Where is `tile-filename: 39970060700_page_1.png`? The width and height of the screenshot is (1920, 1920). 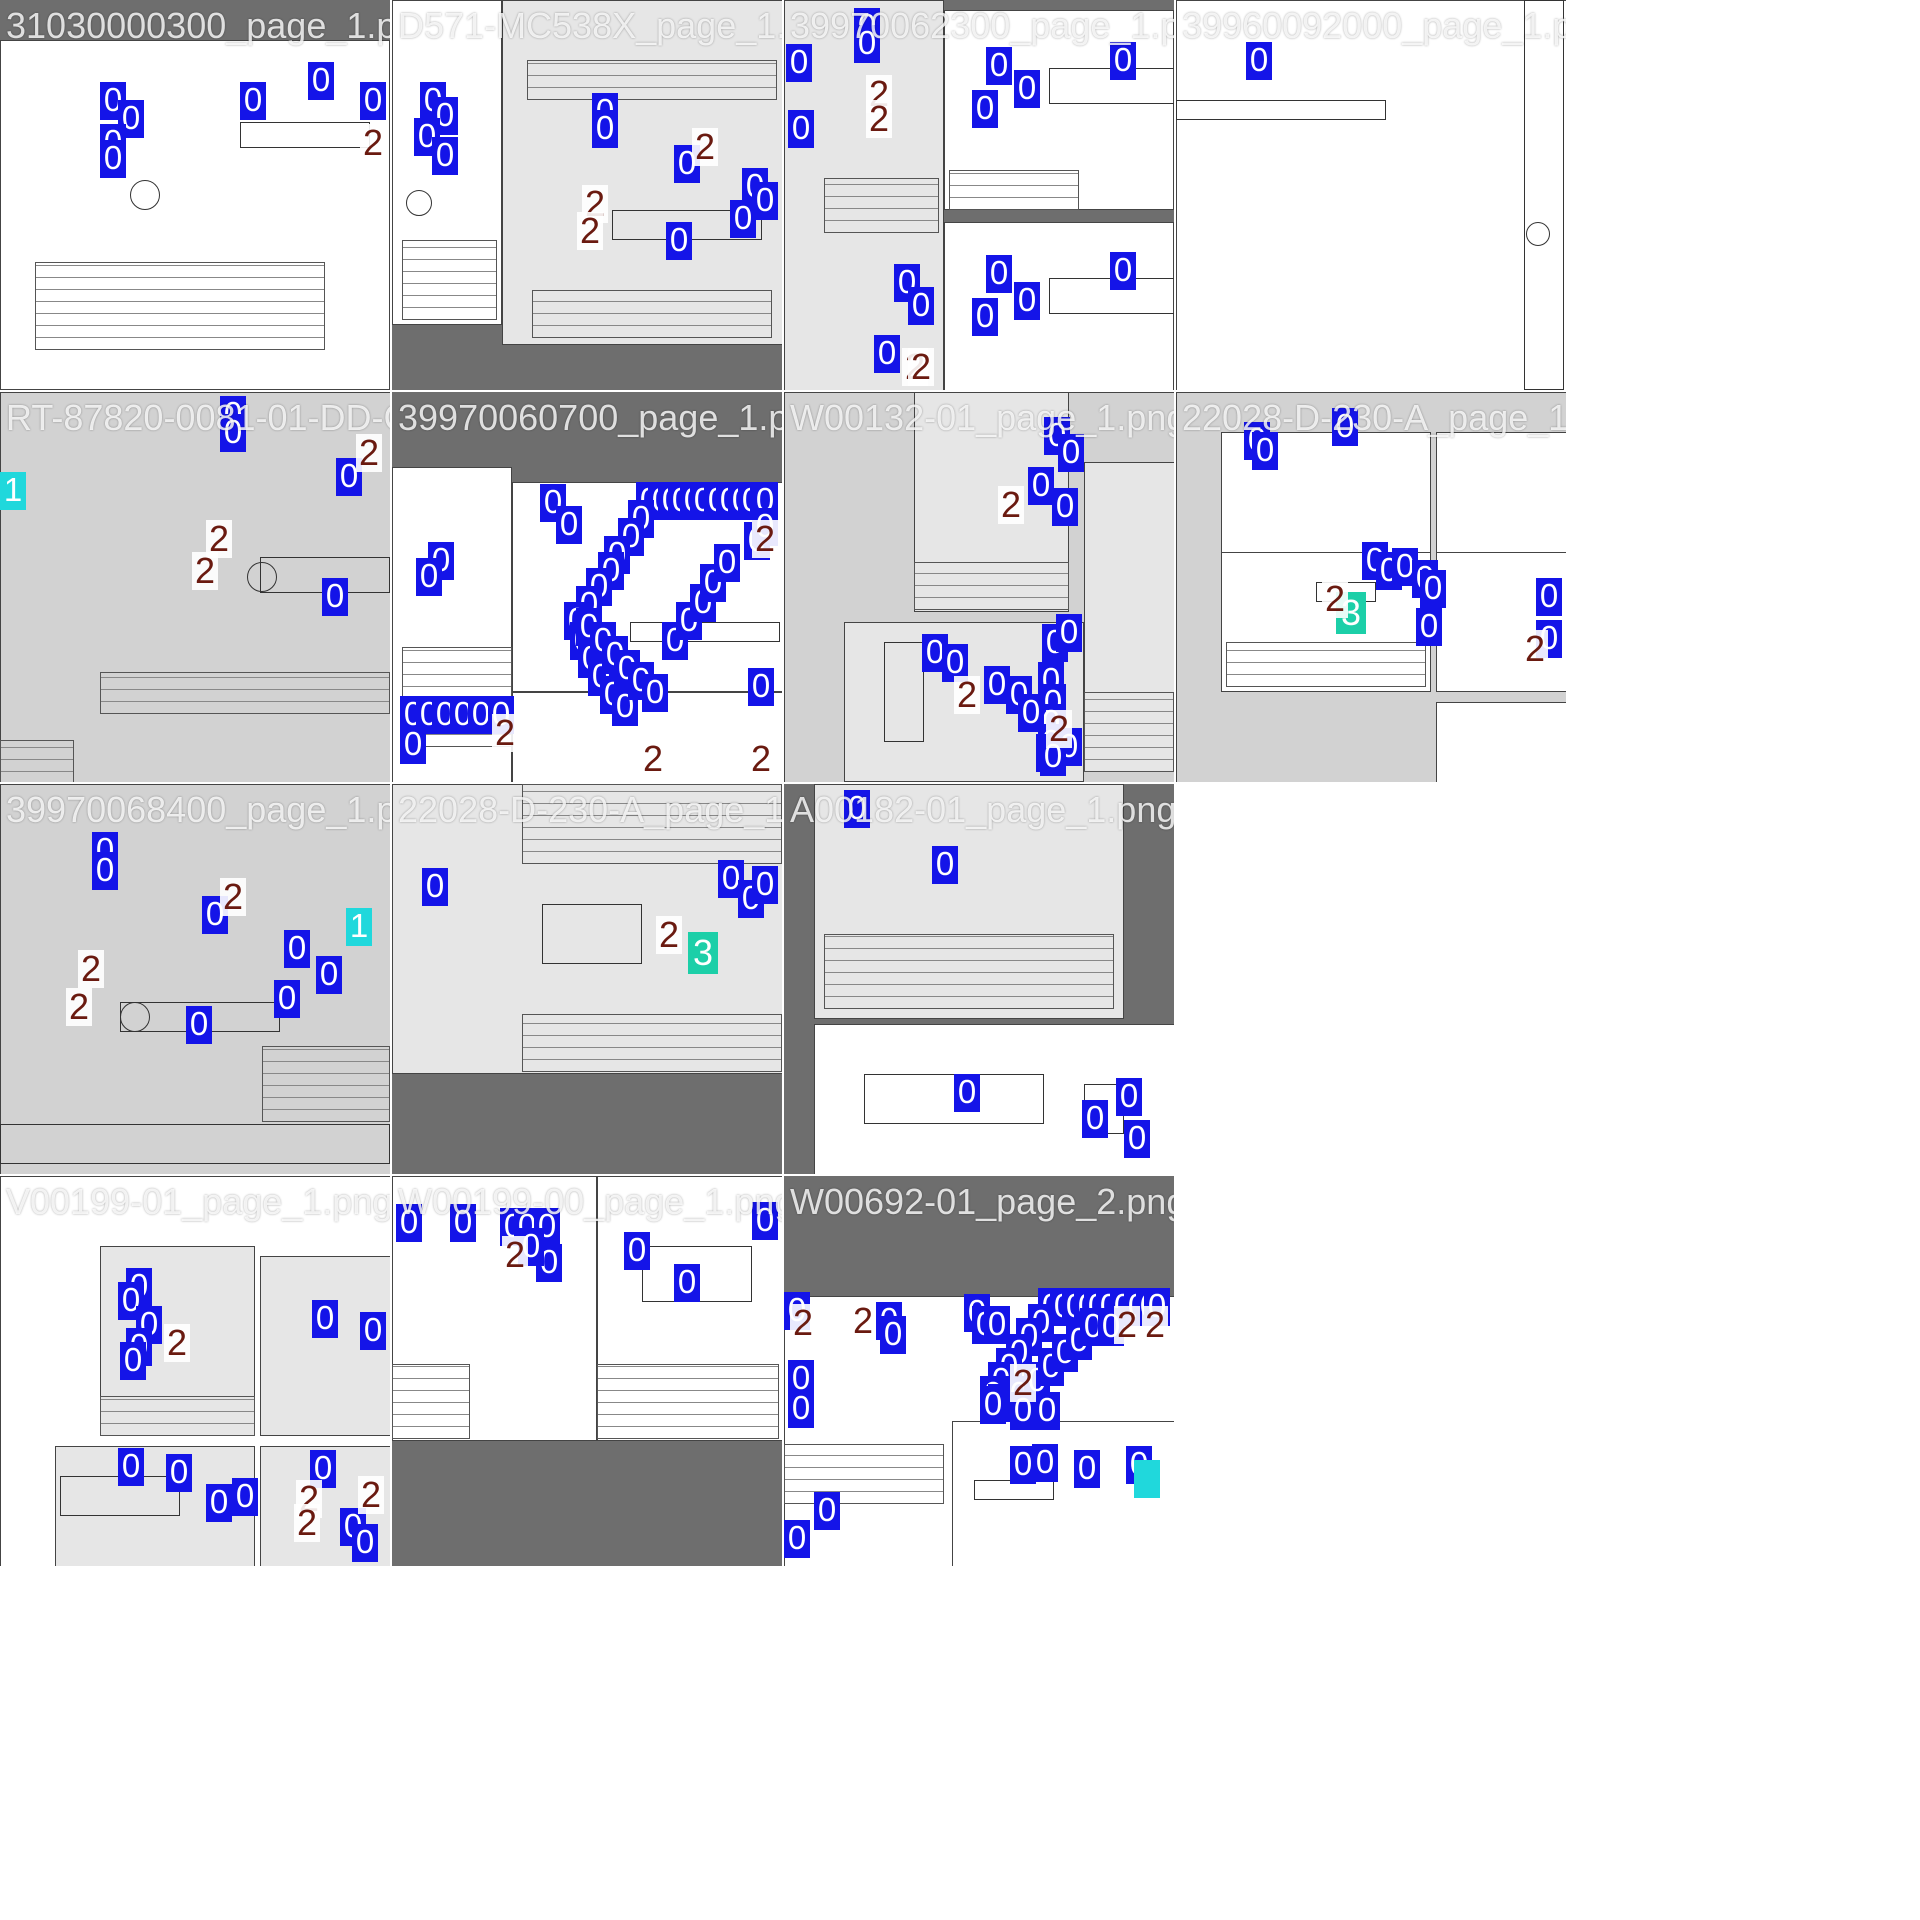 tile-filename: 39970060700_page_1.png is located at coordinates (590, 417).